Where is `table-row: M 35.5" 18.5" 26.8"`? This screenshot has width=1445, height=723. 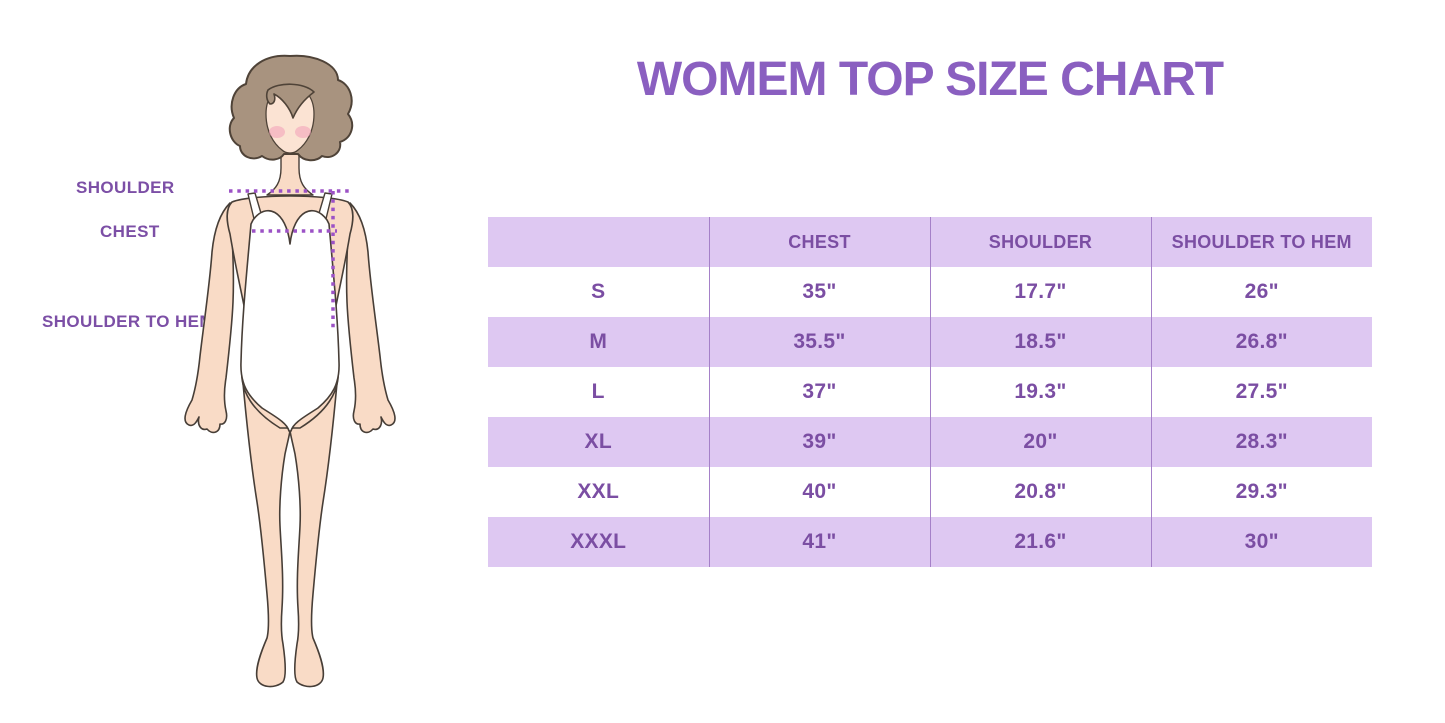
table-row: M 35.5" 18.5" 26.8" is located at coordinates (930, 342).